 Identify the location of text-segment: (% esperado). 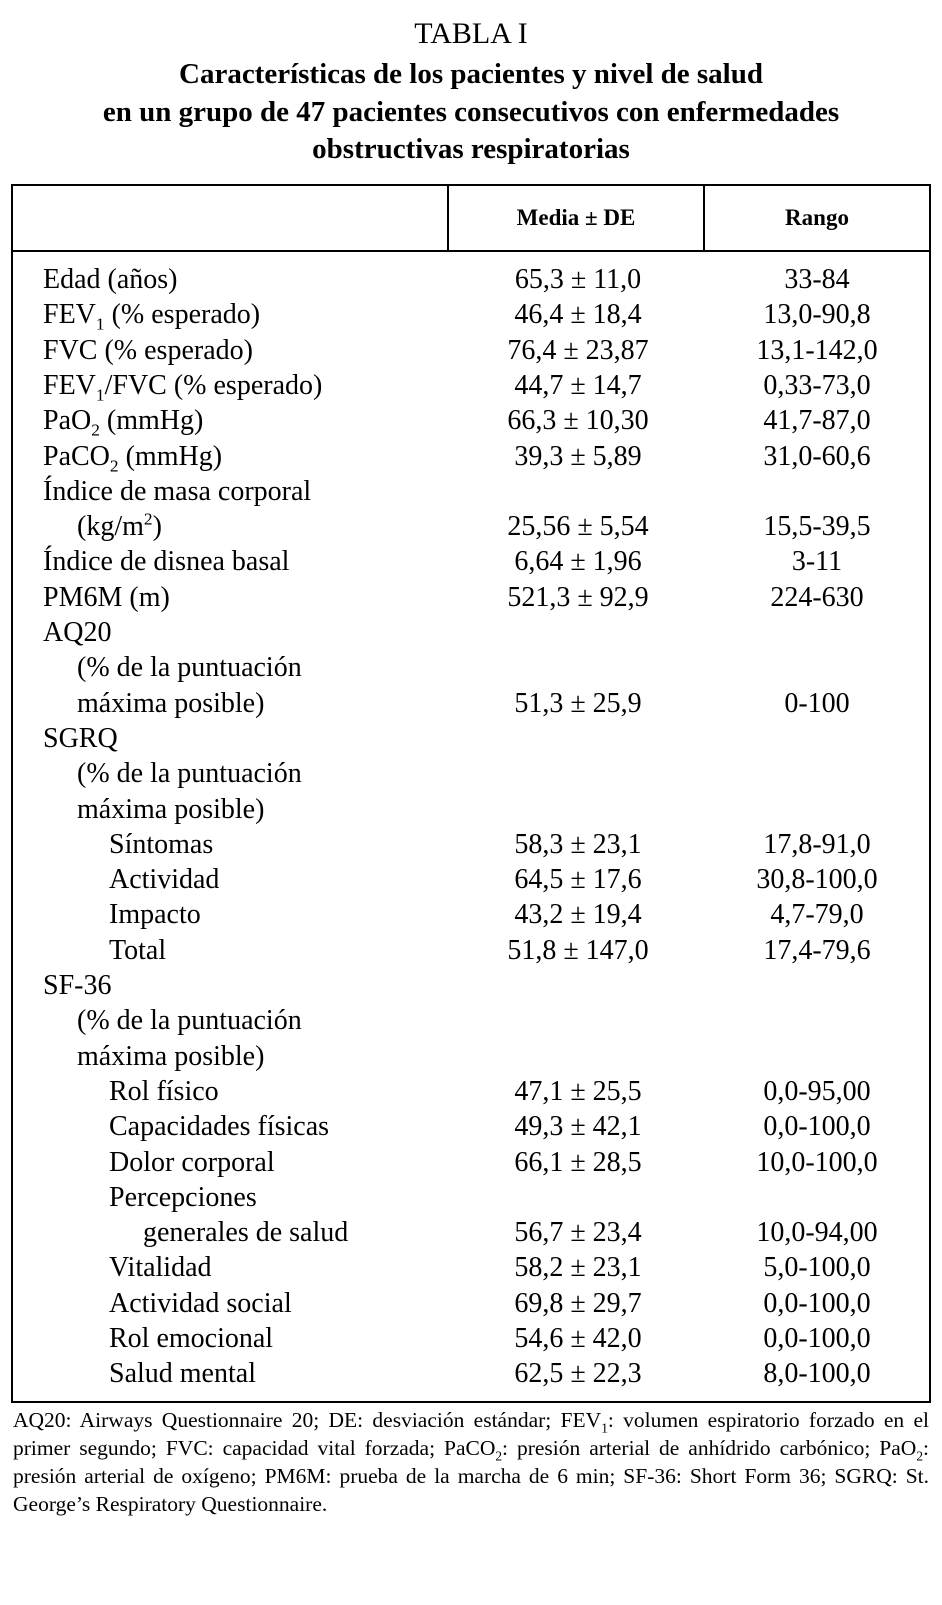
(182, 315).